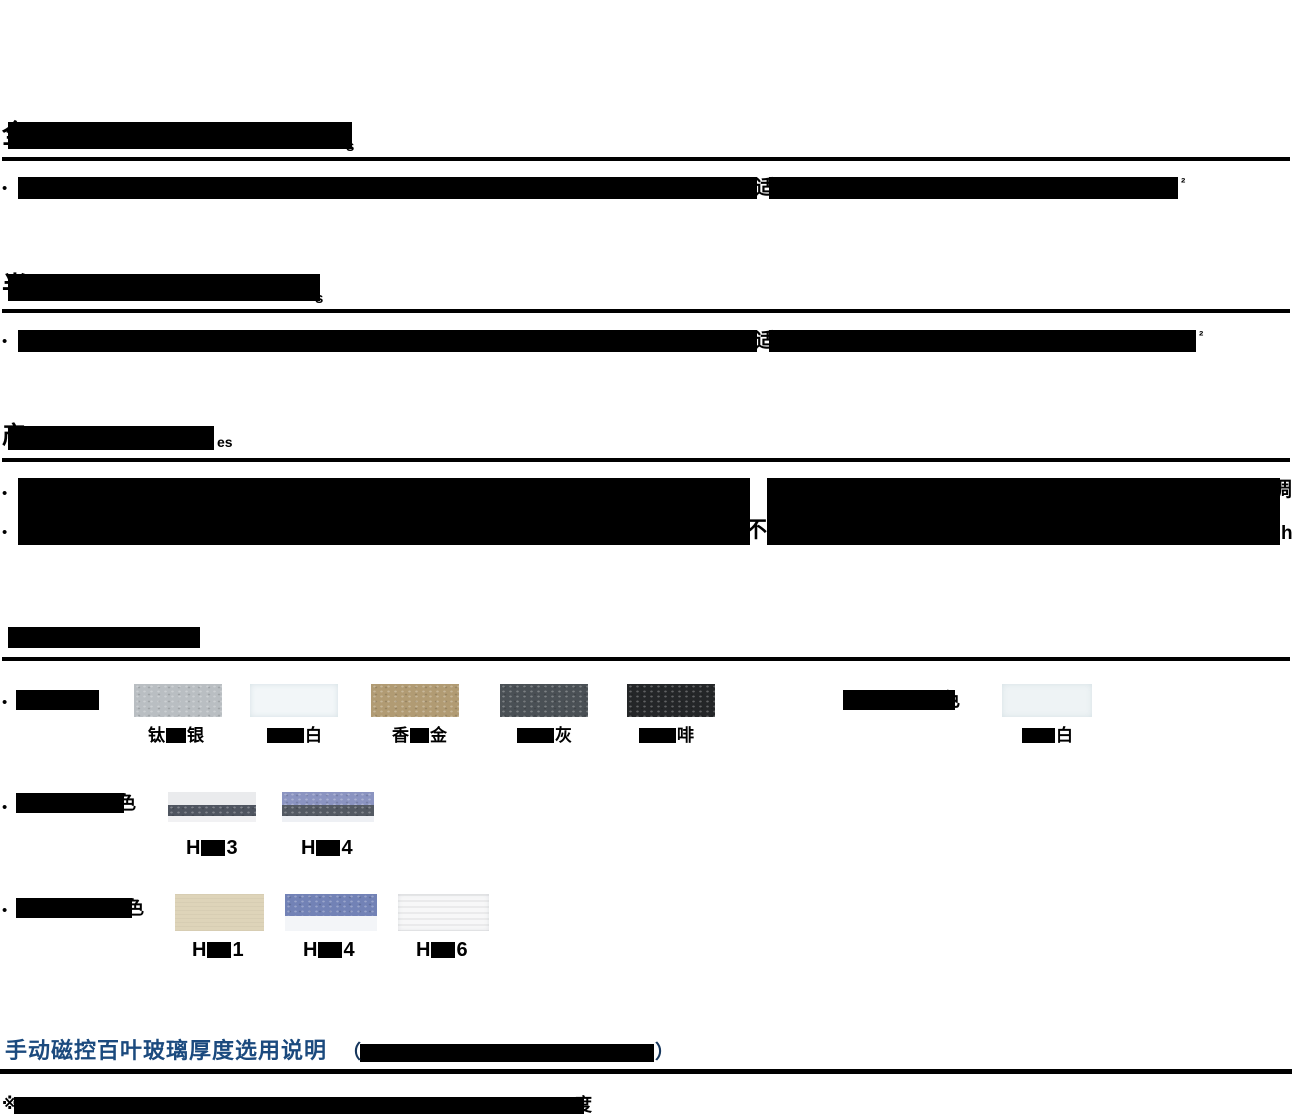 The height and width of the screenshot is (1117, 1296). I want to click on louver-row-label-redaction-bar, so click(70, 803).